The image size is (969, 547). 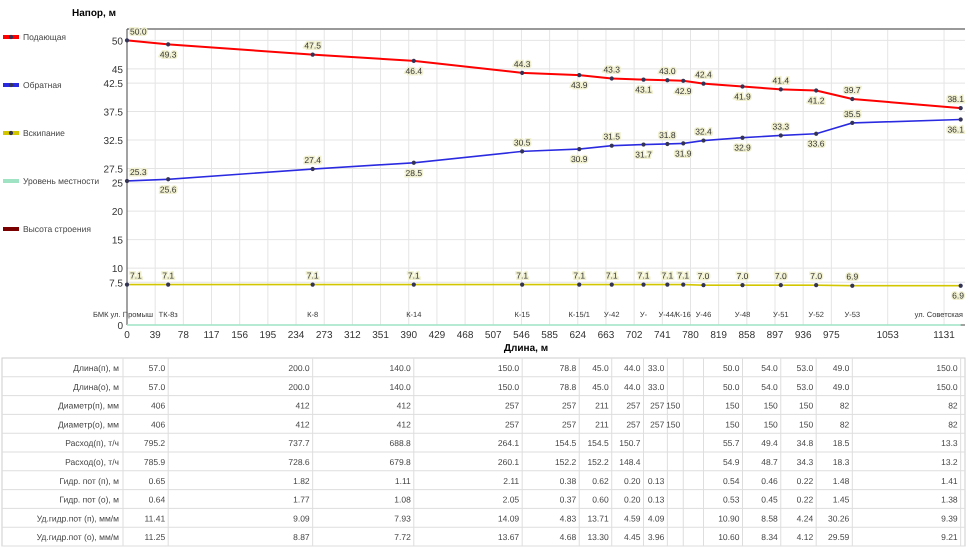 I want to click on data-label: 31.7, so click(x=643, y=155).